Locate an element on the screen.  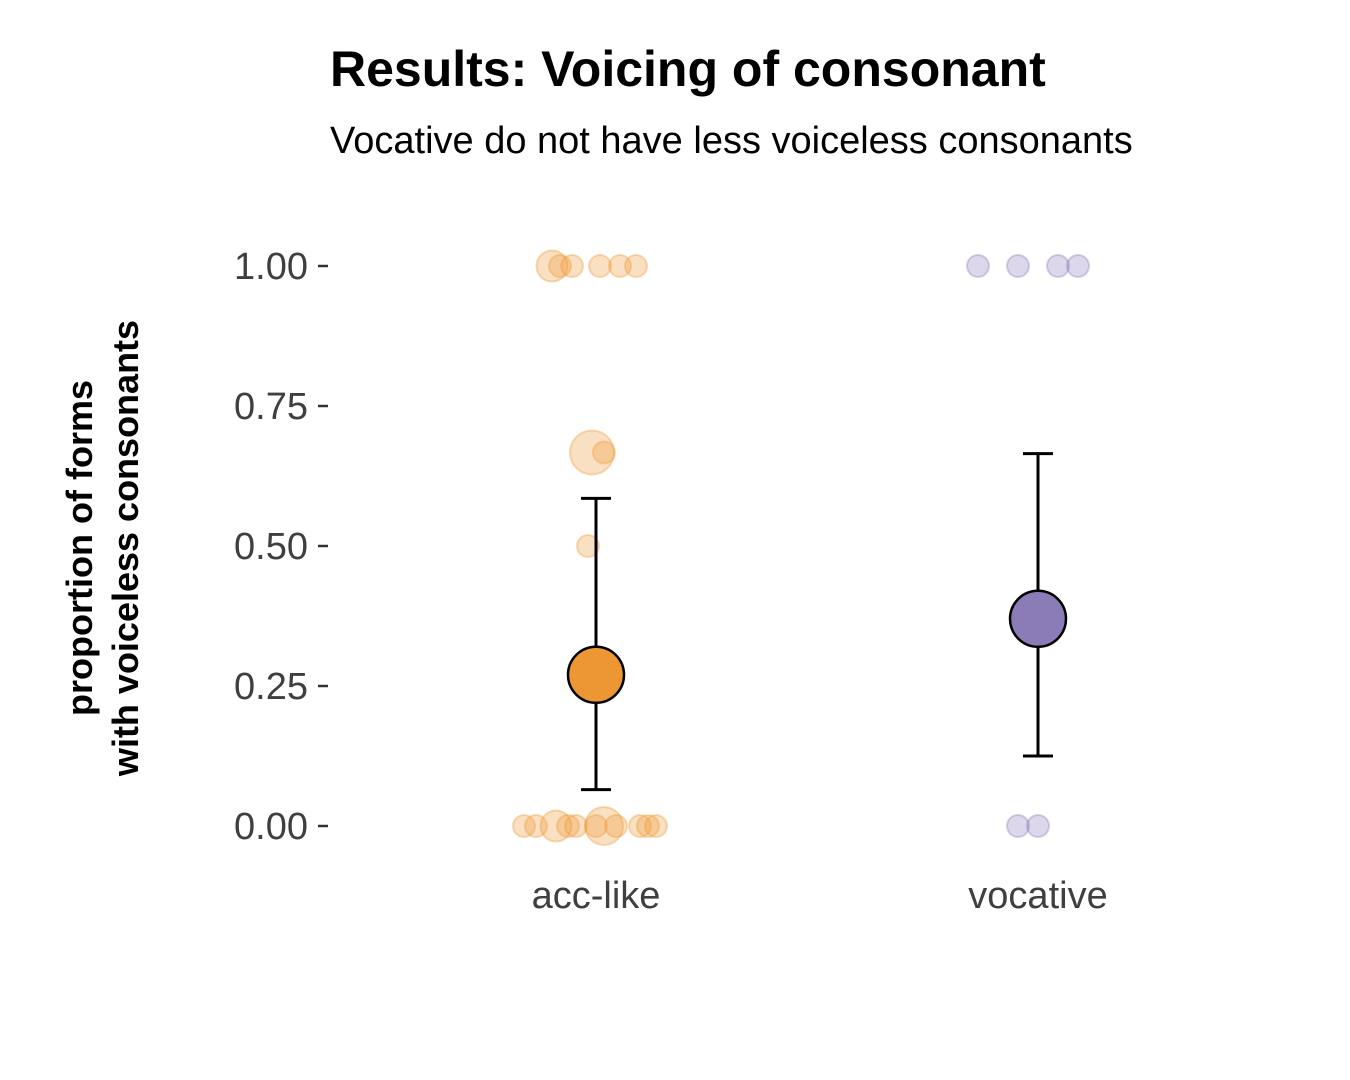
y-axis: 0.00 0.25 0.50 0.75 1.00 is located at coordinates (281, 547).